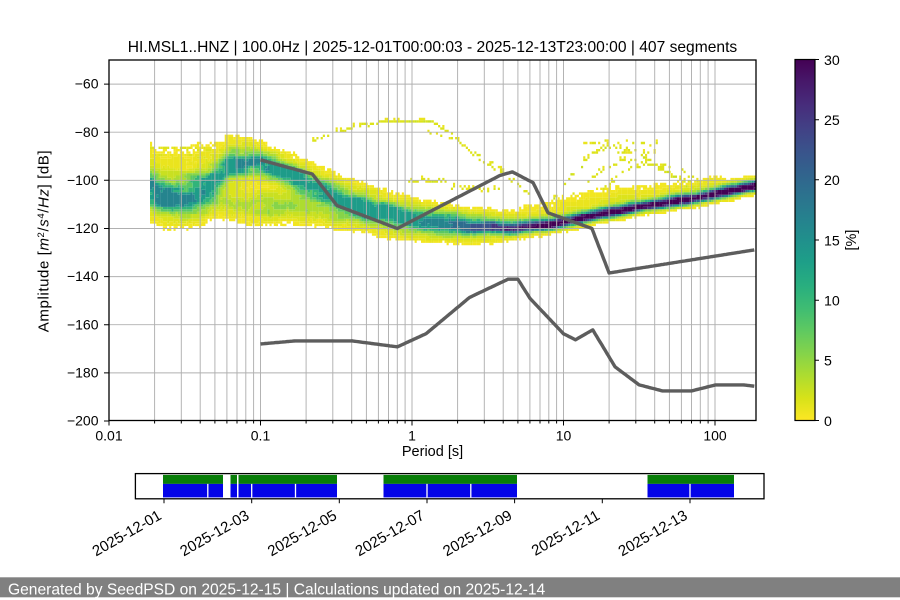 Image resolution: width=900 pixels, height=600 pixels. I want to click on svg-text: −160, so click(83, 324).